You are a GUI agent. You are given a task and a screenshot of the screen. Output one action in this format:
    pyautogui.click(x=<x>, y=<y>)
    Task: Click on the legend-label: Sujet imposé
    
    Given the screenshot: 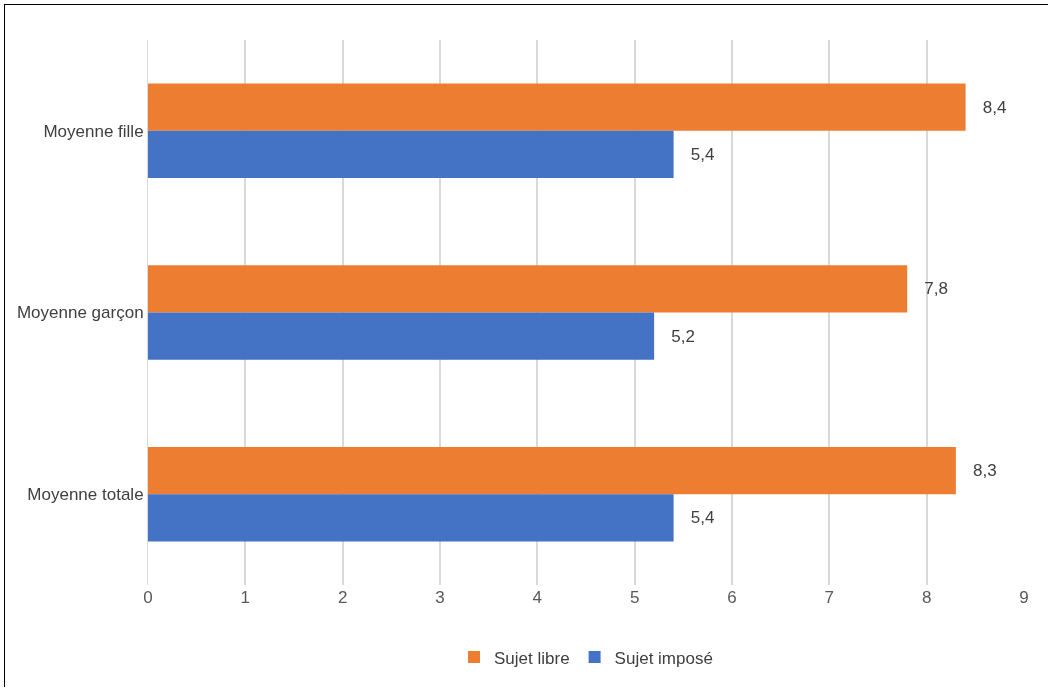 What is the action you would take?
    pyautogui.click(x=663, y=658)
    